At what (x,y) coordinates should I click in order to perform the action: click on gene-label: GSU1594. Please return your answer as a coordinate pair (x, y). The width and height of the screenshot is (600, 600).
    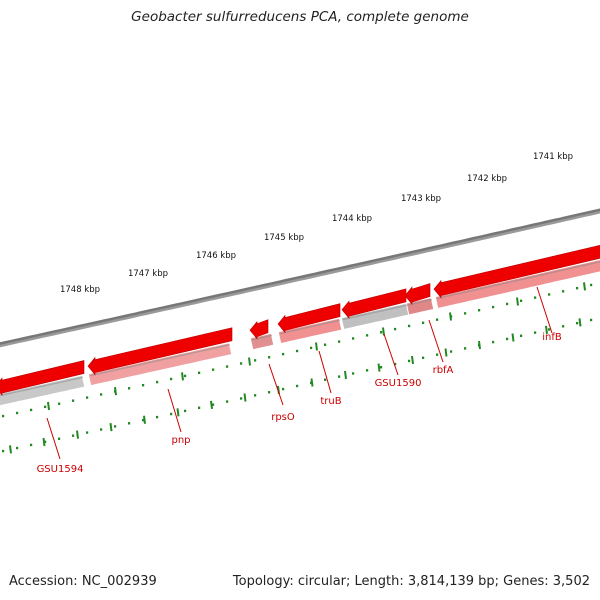
    Looking at the image, I should click on (60, 469).